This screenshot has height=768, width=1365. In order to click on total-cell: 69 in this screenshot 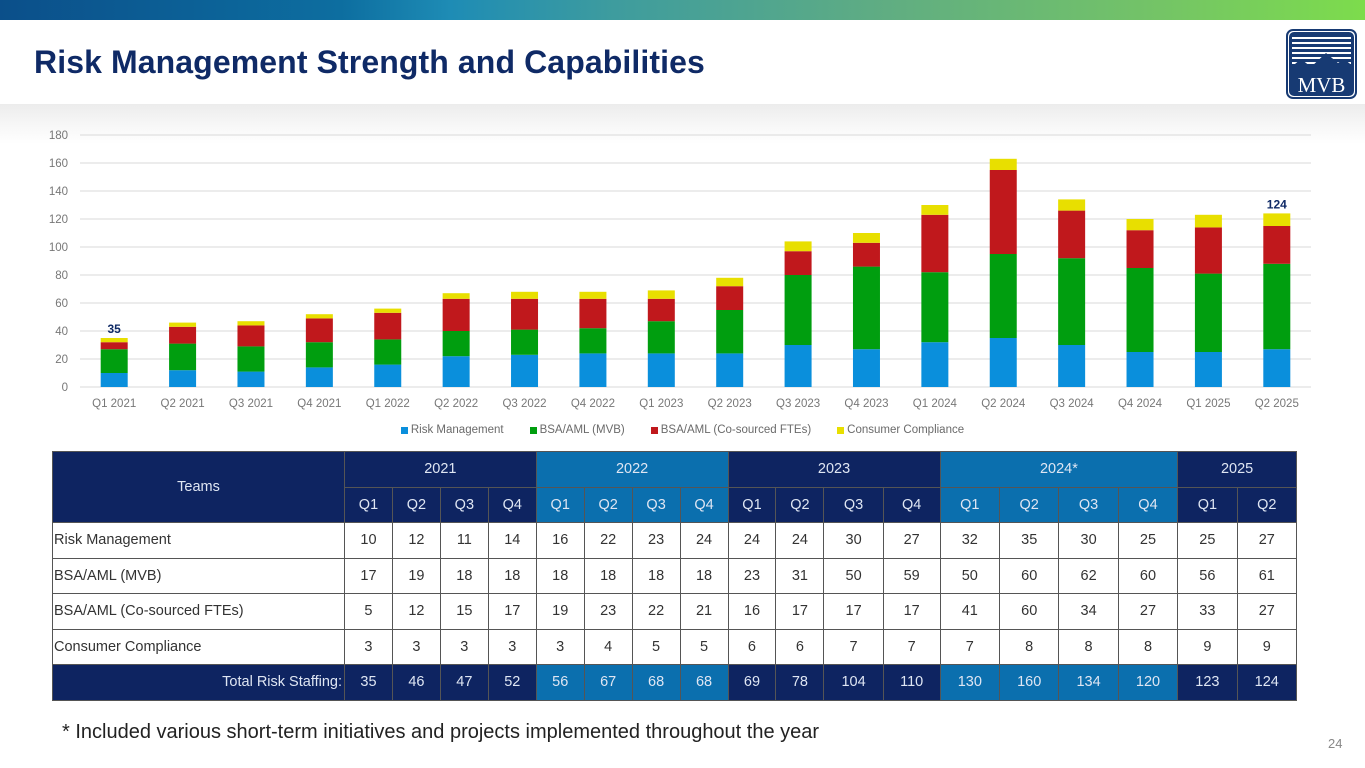, I will do `click(752, 682)`.